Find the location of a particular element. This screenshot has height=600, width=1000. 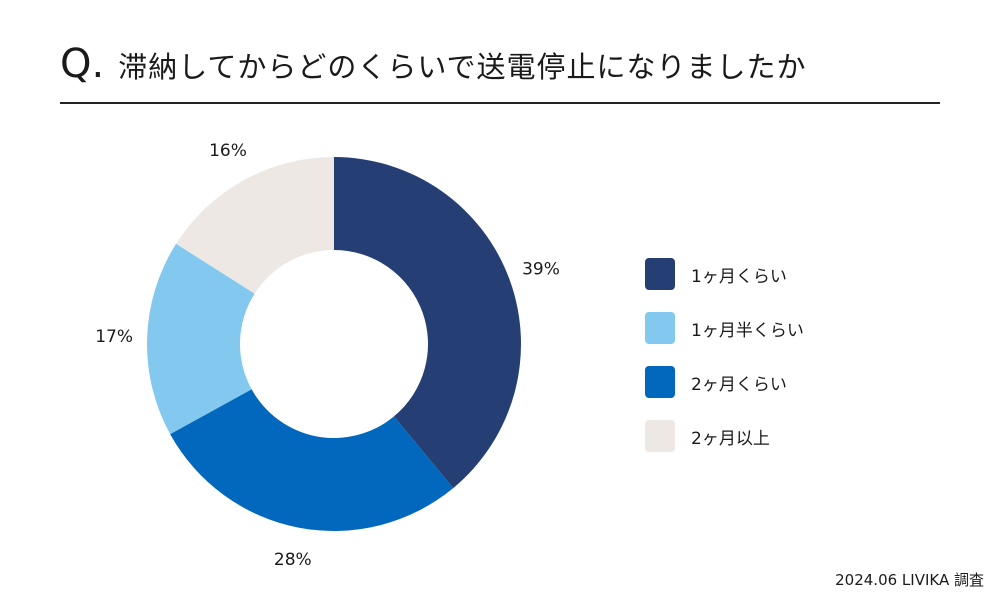

data-label-2: 17% is located at coordinates (114, 337).